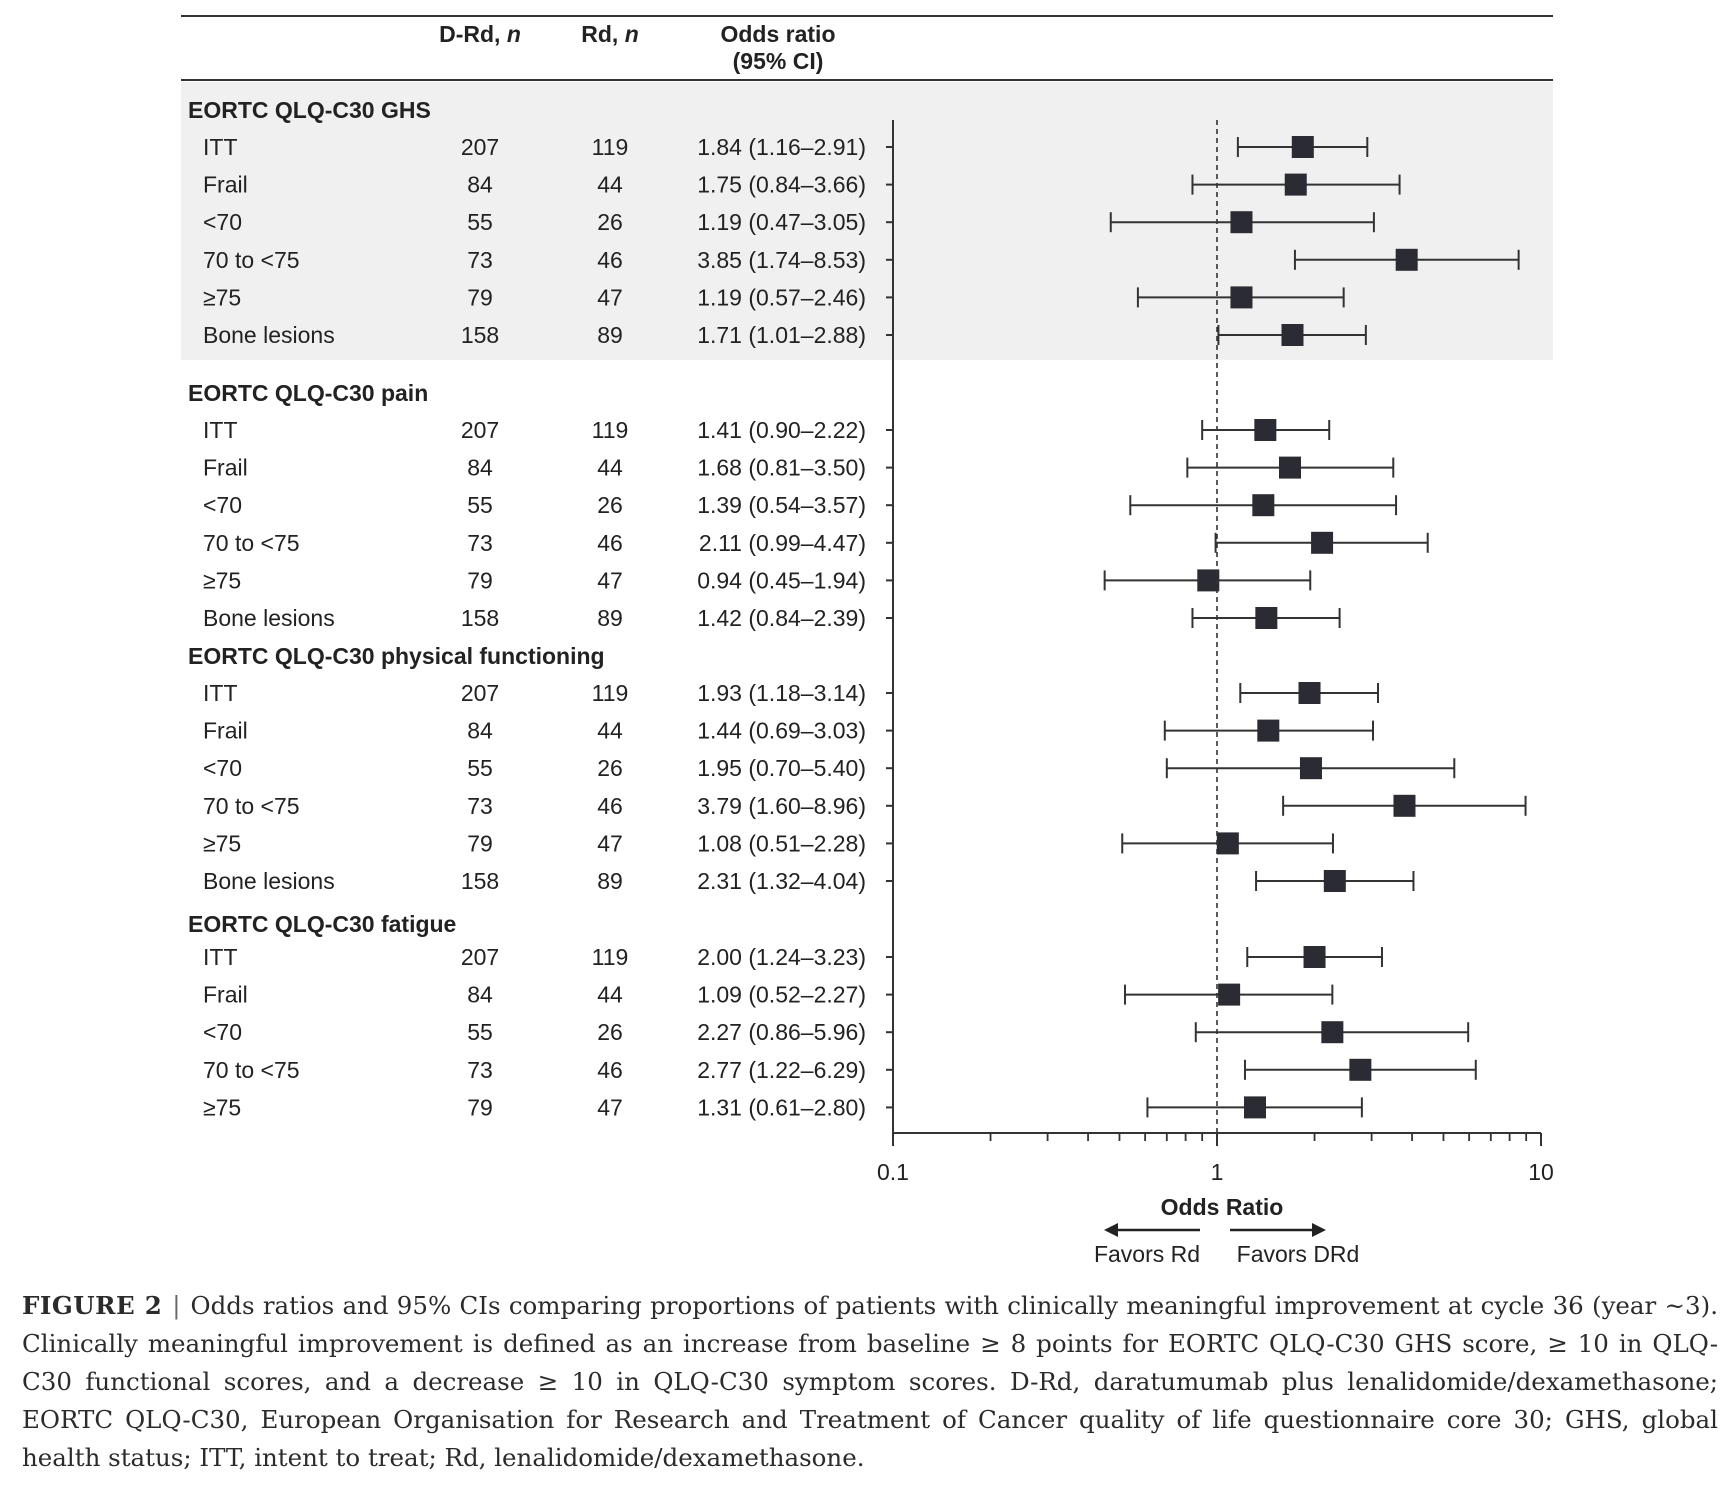 This screenshot has height=1492, width=1732. What do you see at coordinates (781, 430) in the screenshot?
I see `row-or-ci-text: 1.41 (0.90–2.22)` at bounding box center [781, 430].